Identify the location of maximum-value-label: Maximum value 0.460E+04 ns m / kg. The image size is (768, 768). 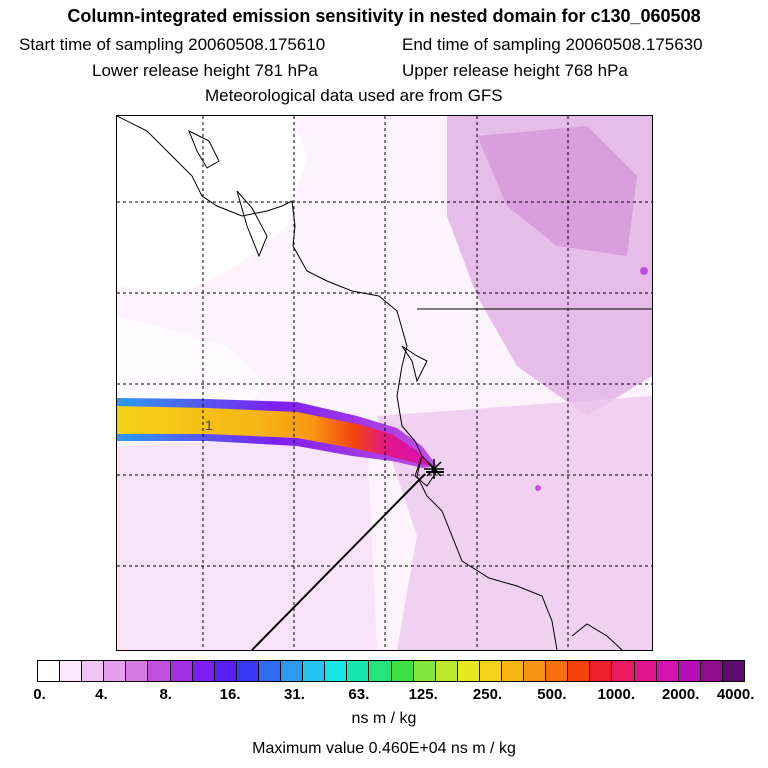
(384, 748).